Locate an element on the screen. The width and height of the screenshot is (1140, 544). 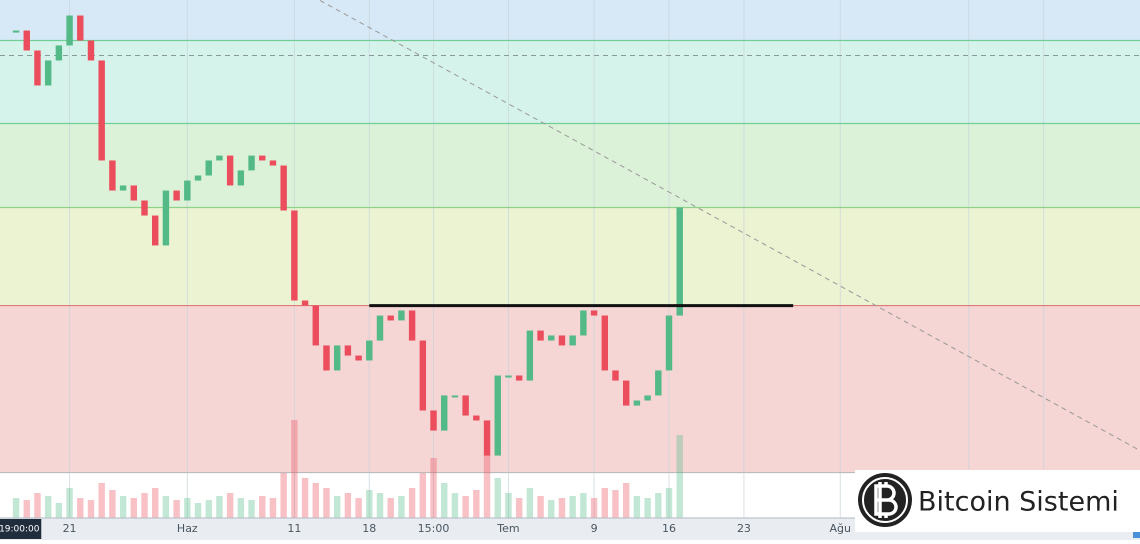
x-tick-label: 16 is located at coordinates (669, 528).